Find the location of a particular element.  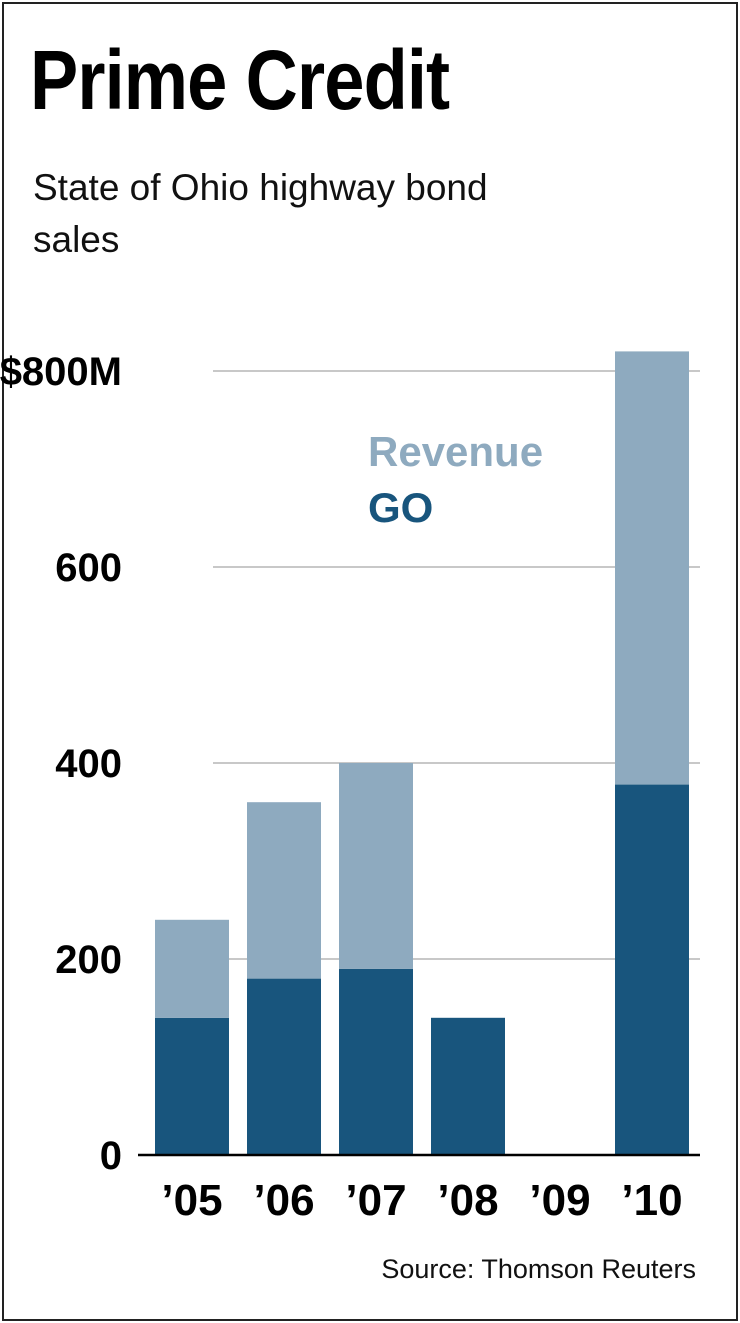

y-tick-label-400: 400 is located at coordinates (88, 764).